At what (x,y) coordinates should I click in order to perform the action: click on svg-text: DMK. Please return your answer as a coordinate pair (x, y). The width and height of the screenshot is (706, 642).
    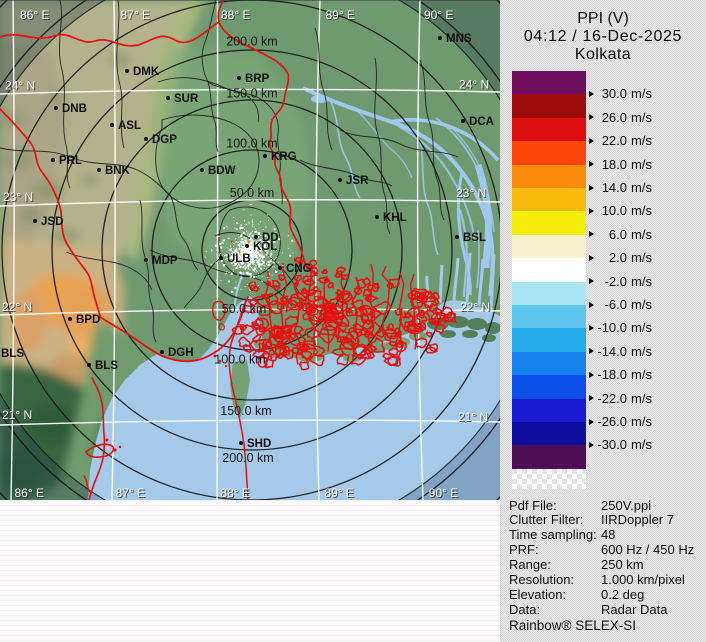
    Looking at the image, I should click on (146, 72).